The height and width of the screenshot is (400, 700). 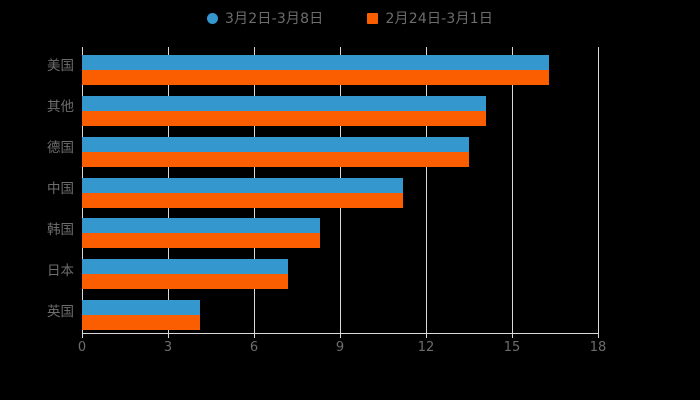 What do you see at coordinates (201, 241) in the screenshot?
I see `bar-韩国-series-1` at bounding box center [201, 241].